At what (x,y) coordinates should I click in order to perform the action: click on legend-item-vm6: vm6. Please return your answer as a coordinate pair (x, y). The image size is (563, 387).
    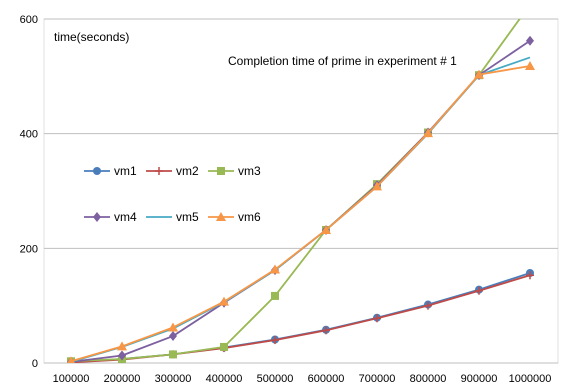
    Looking at the image, I should click on (234, 217).